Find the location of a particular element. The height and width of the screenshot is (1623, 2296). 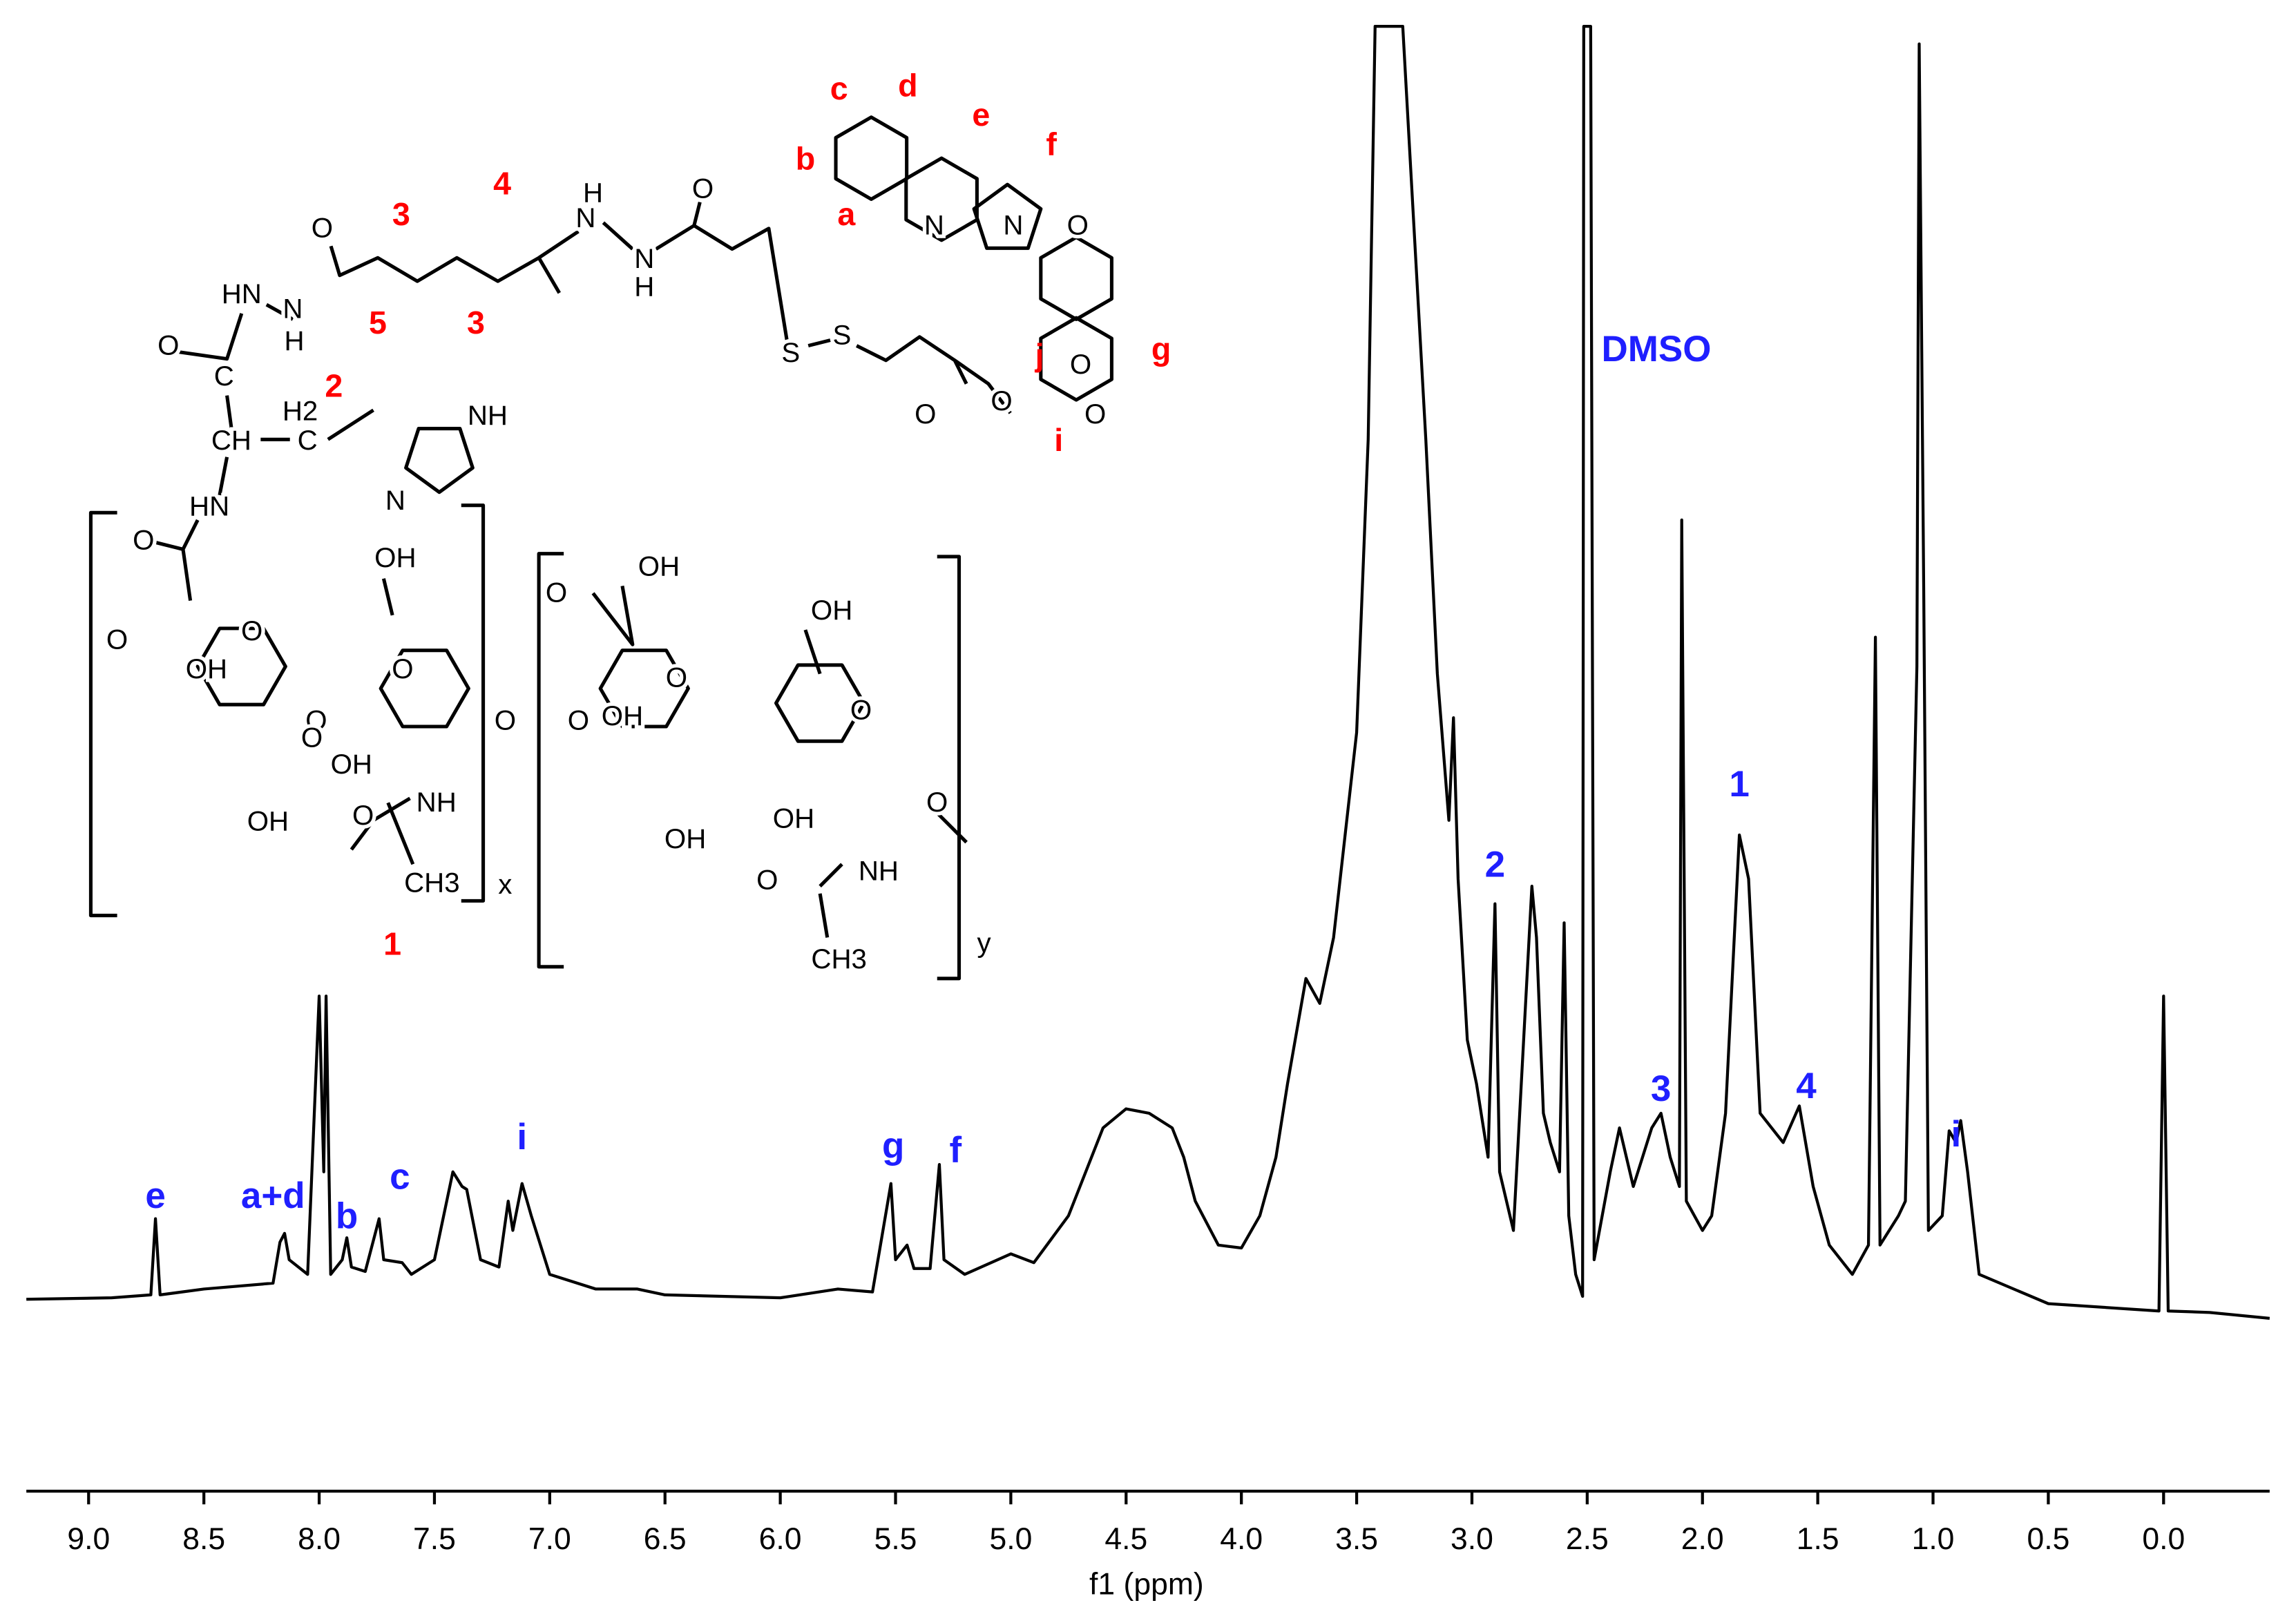

x-tick-label: 5.5 is located at coordinates (895, 1539).